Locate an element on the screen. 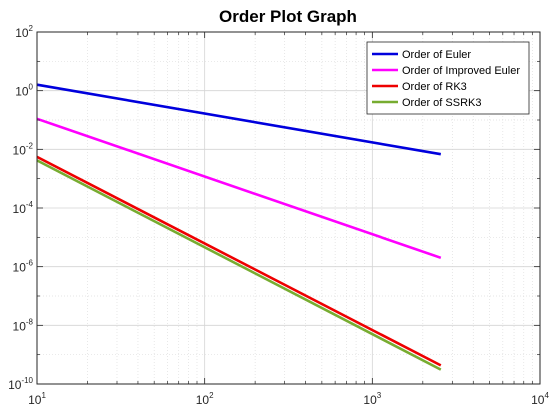 The image size is (558, 418). y-tick-label: 10⁻² is located at coordinates (23, 149).